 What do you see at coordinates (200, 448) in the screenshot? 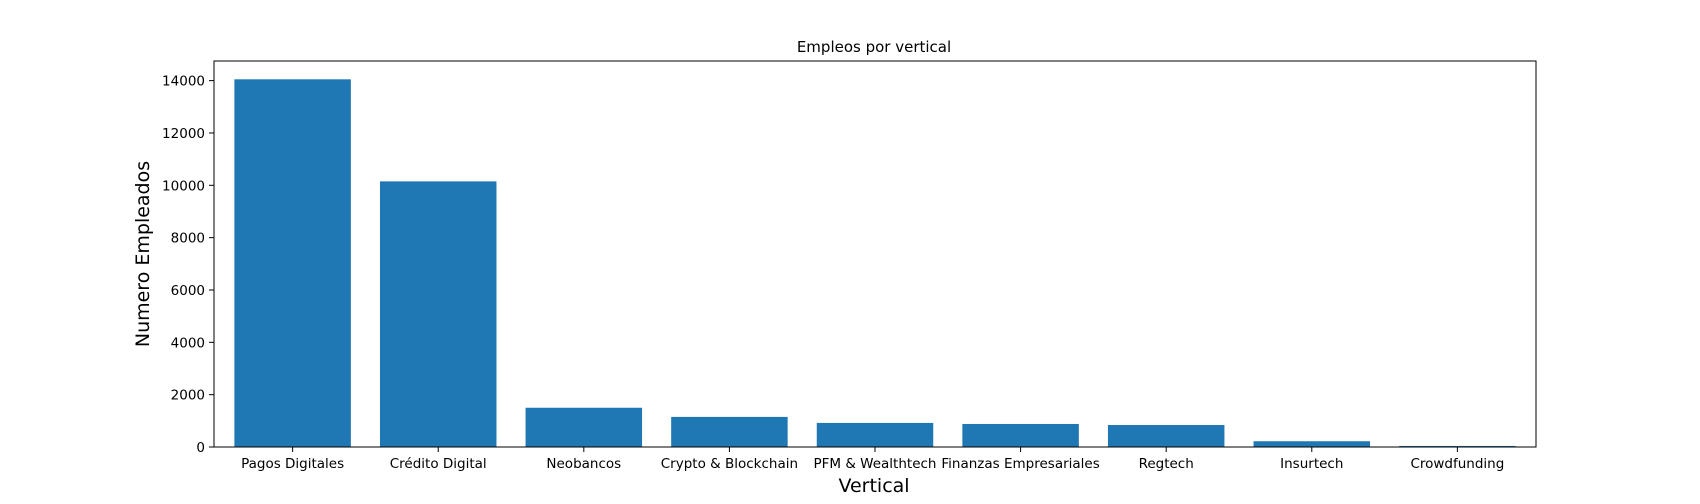
I see `y-tick-label: 0` at bounding box center [200, 448].